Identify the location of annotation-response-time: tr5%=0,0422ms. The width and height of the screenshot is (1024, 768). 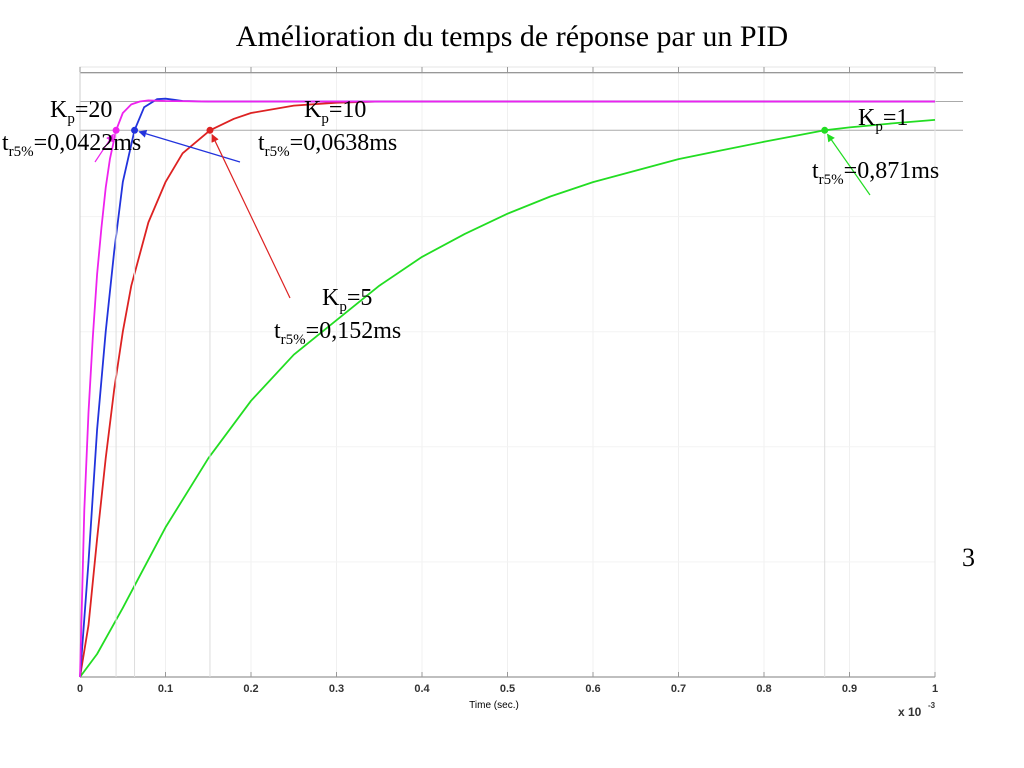
(71, 145).